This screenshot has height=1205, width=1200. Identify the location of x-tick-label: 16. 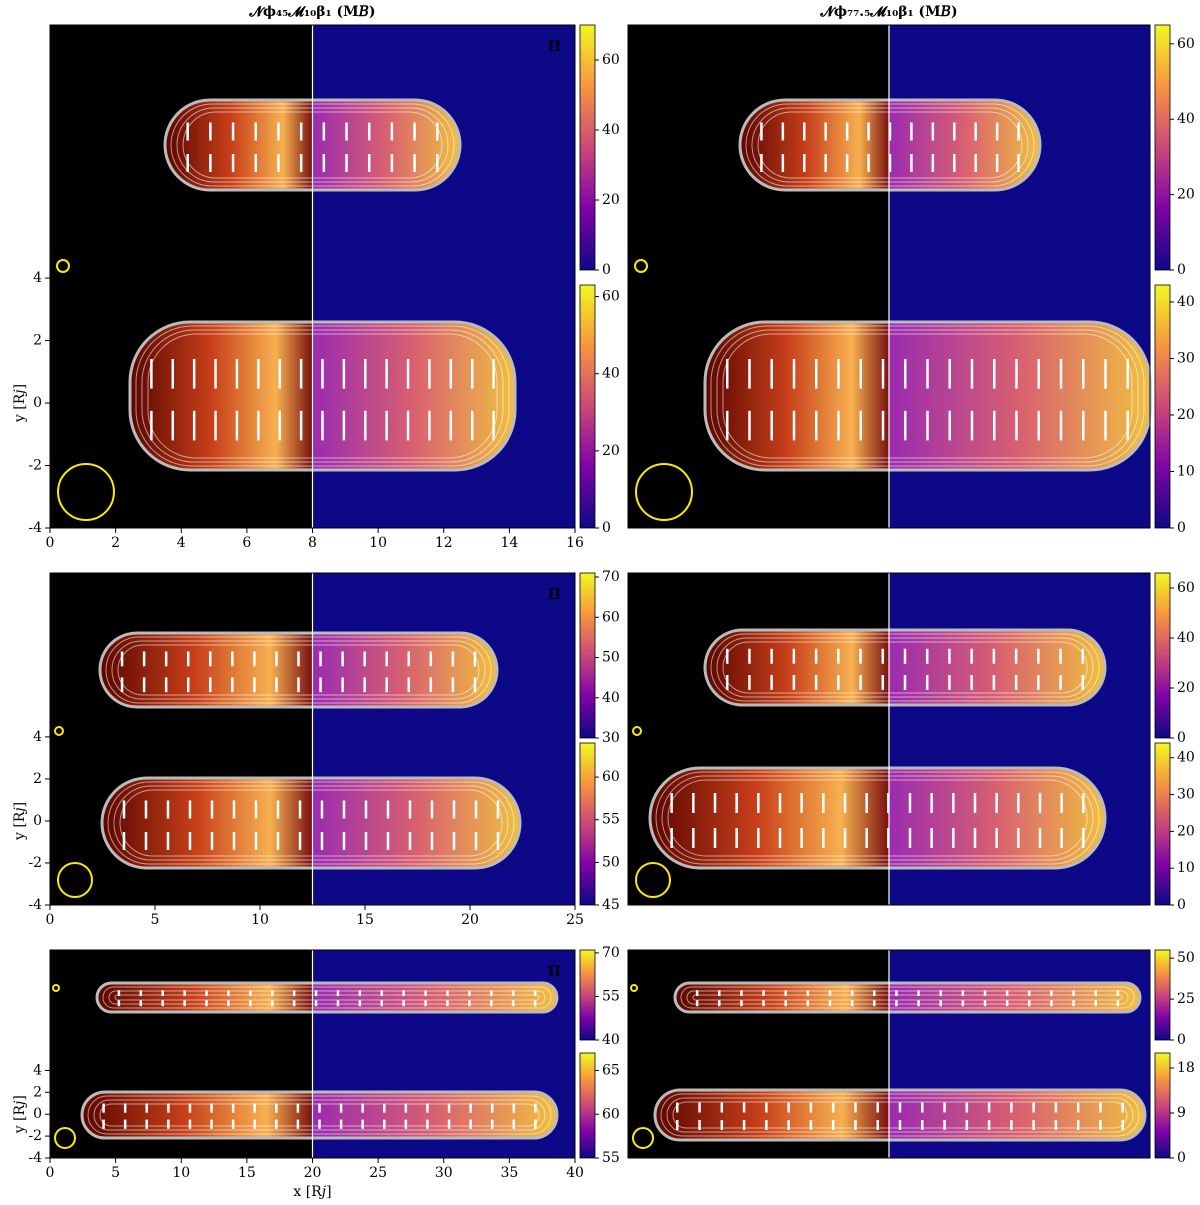
(575, 543).